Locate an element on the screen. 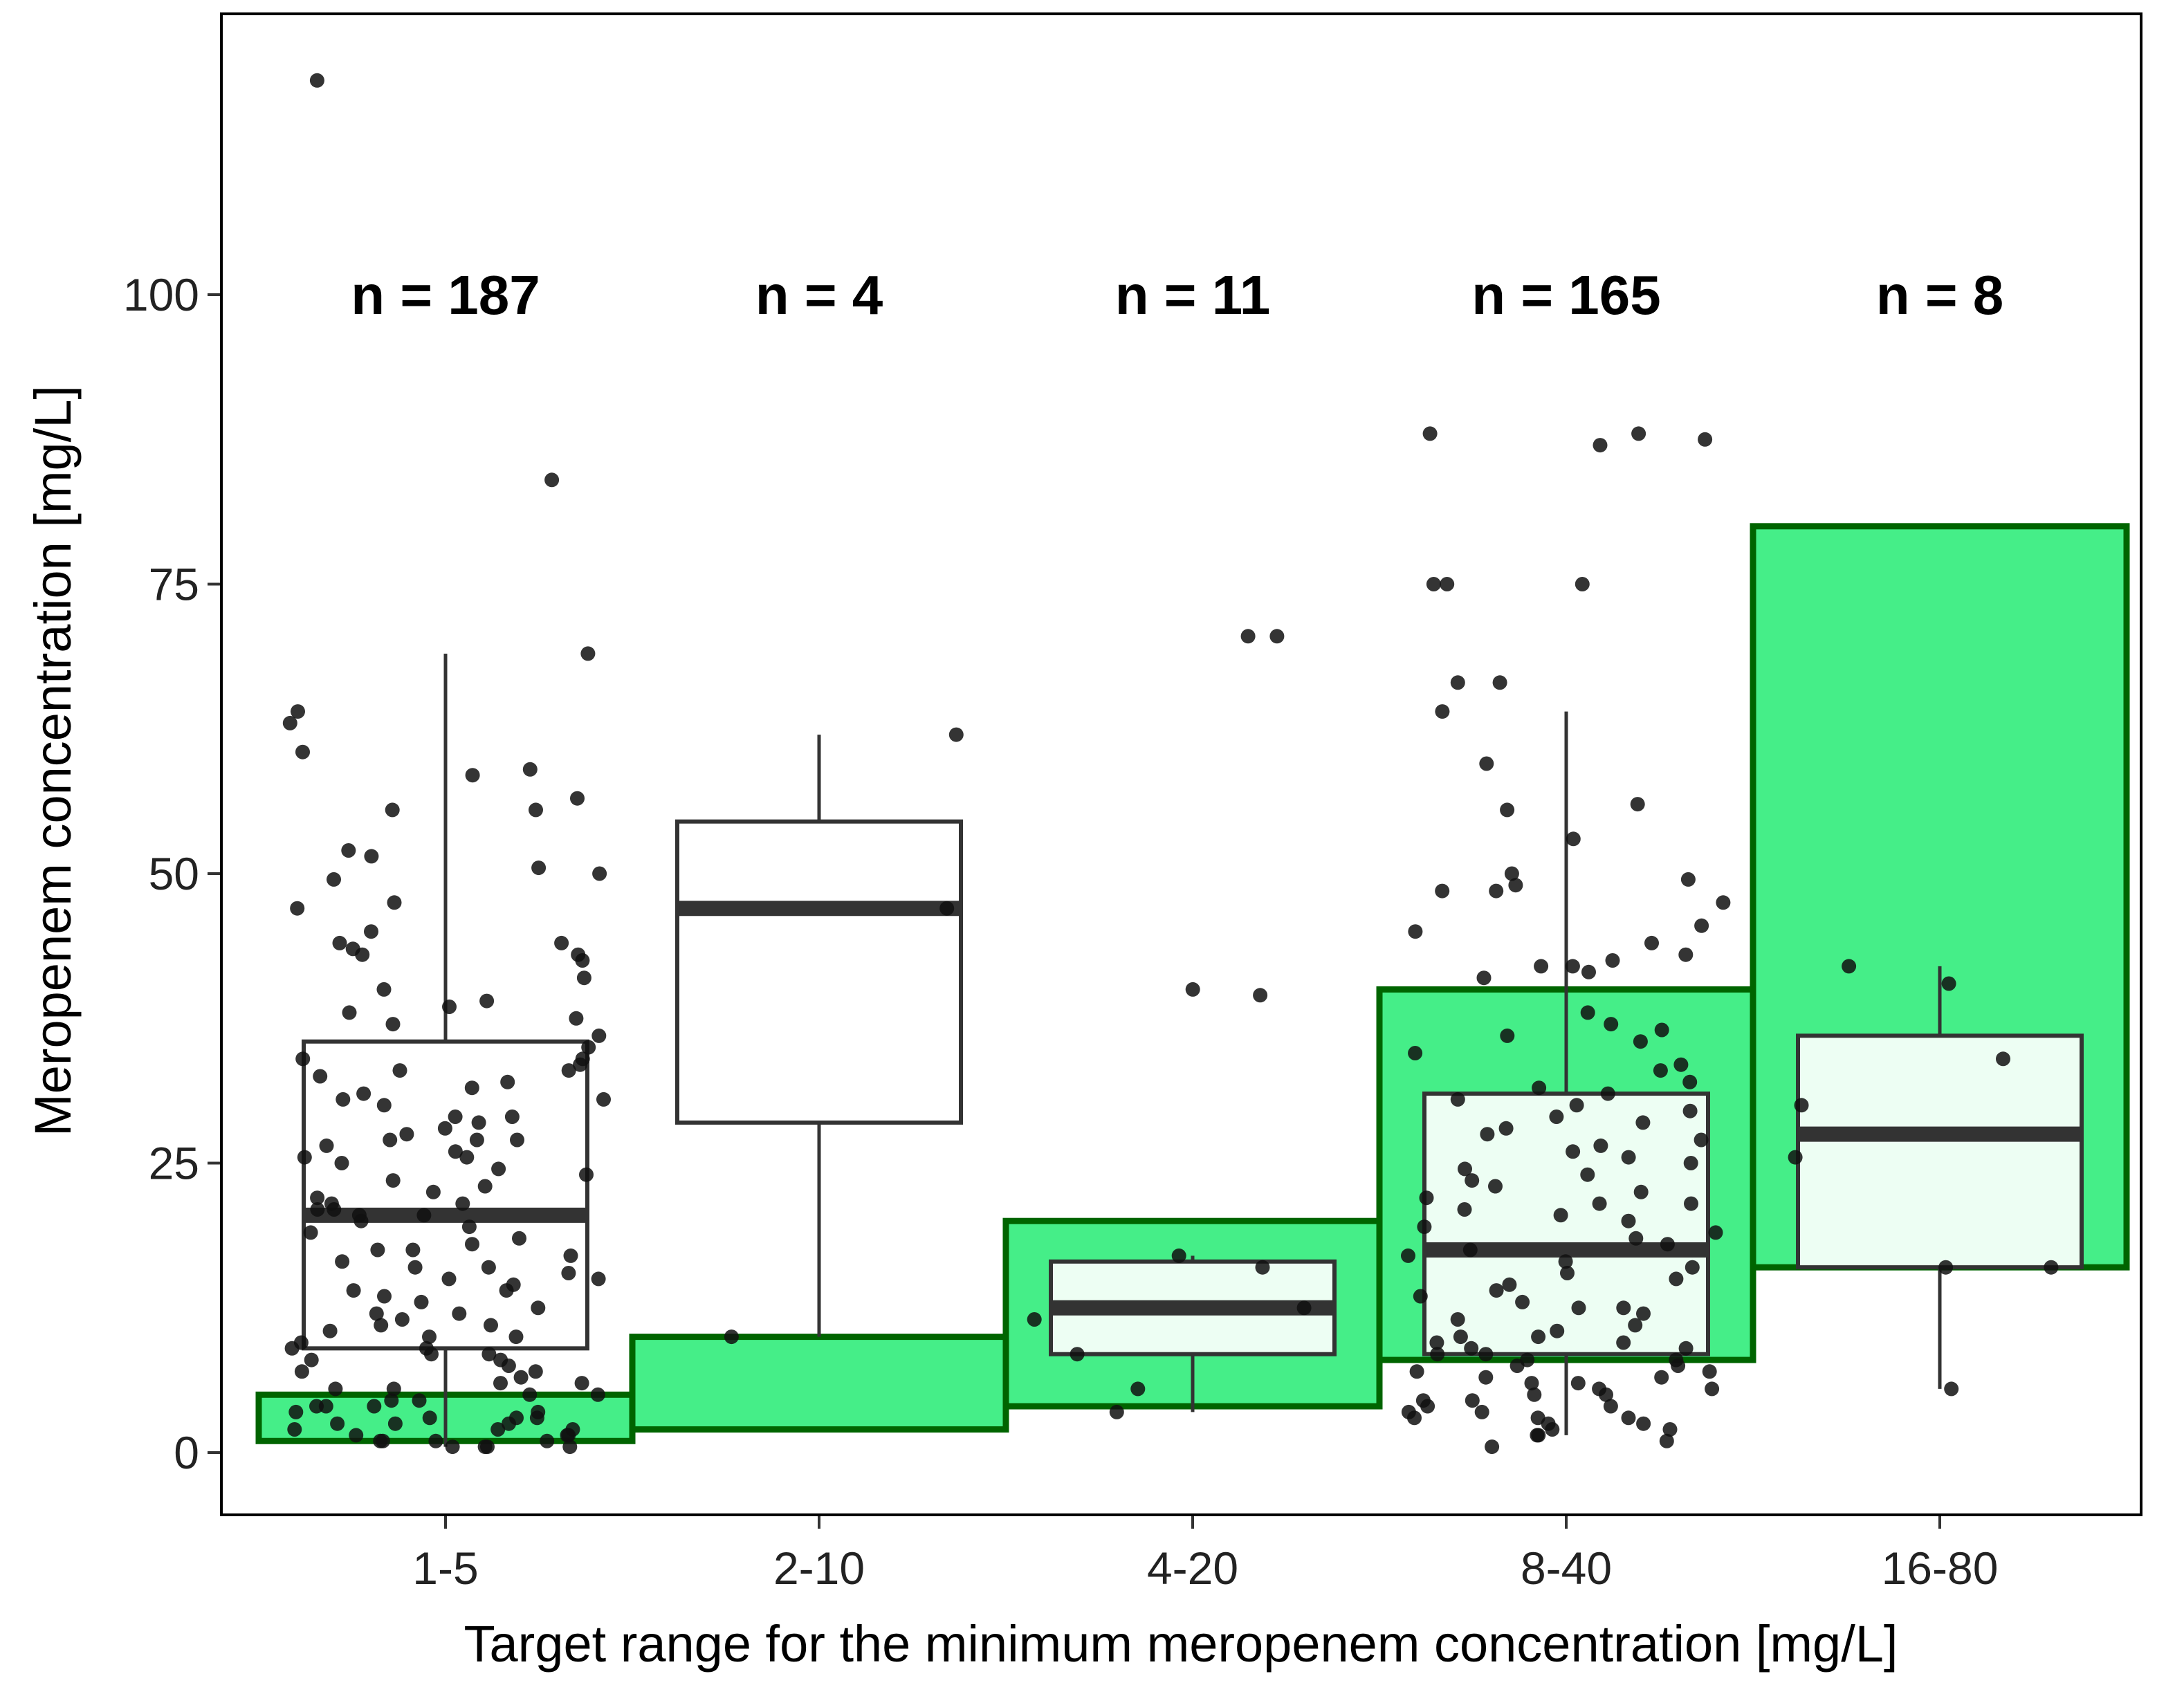 Image resolution: width=2184 pixels, height=1685 pixels. n-label-8-40: n = 165 is located at coordinates (1566, 295).